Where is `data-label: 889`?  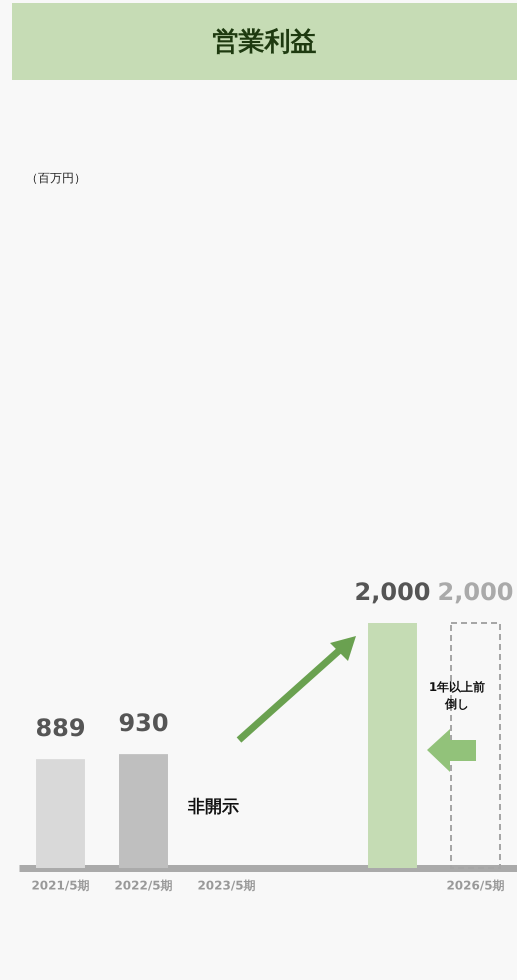
data-label: 889 is located at coordinates (60, 728).